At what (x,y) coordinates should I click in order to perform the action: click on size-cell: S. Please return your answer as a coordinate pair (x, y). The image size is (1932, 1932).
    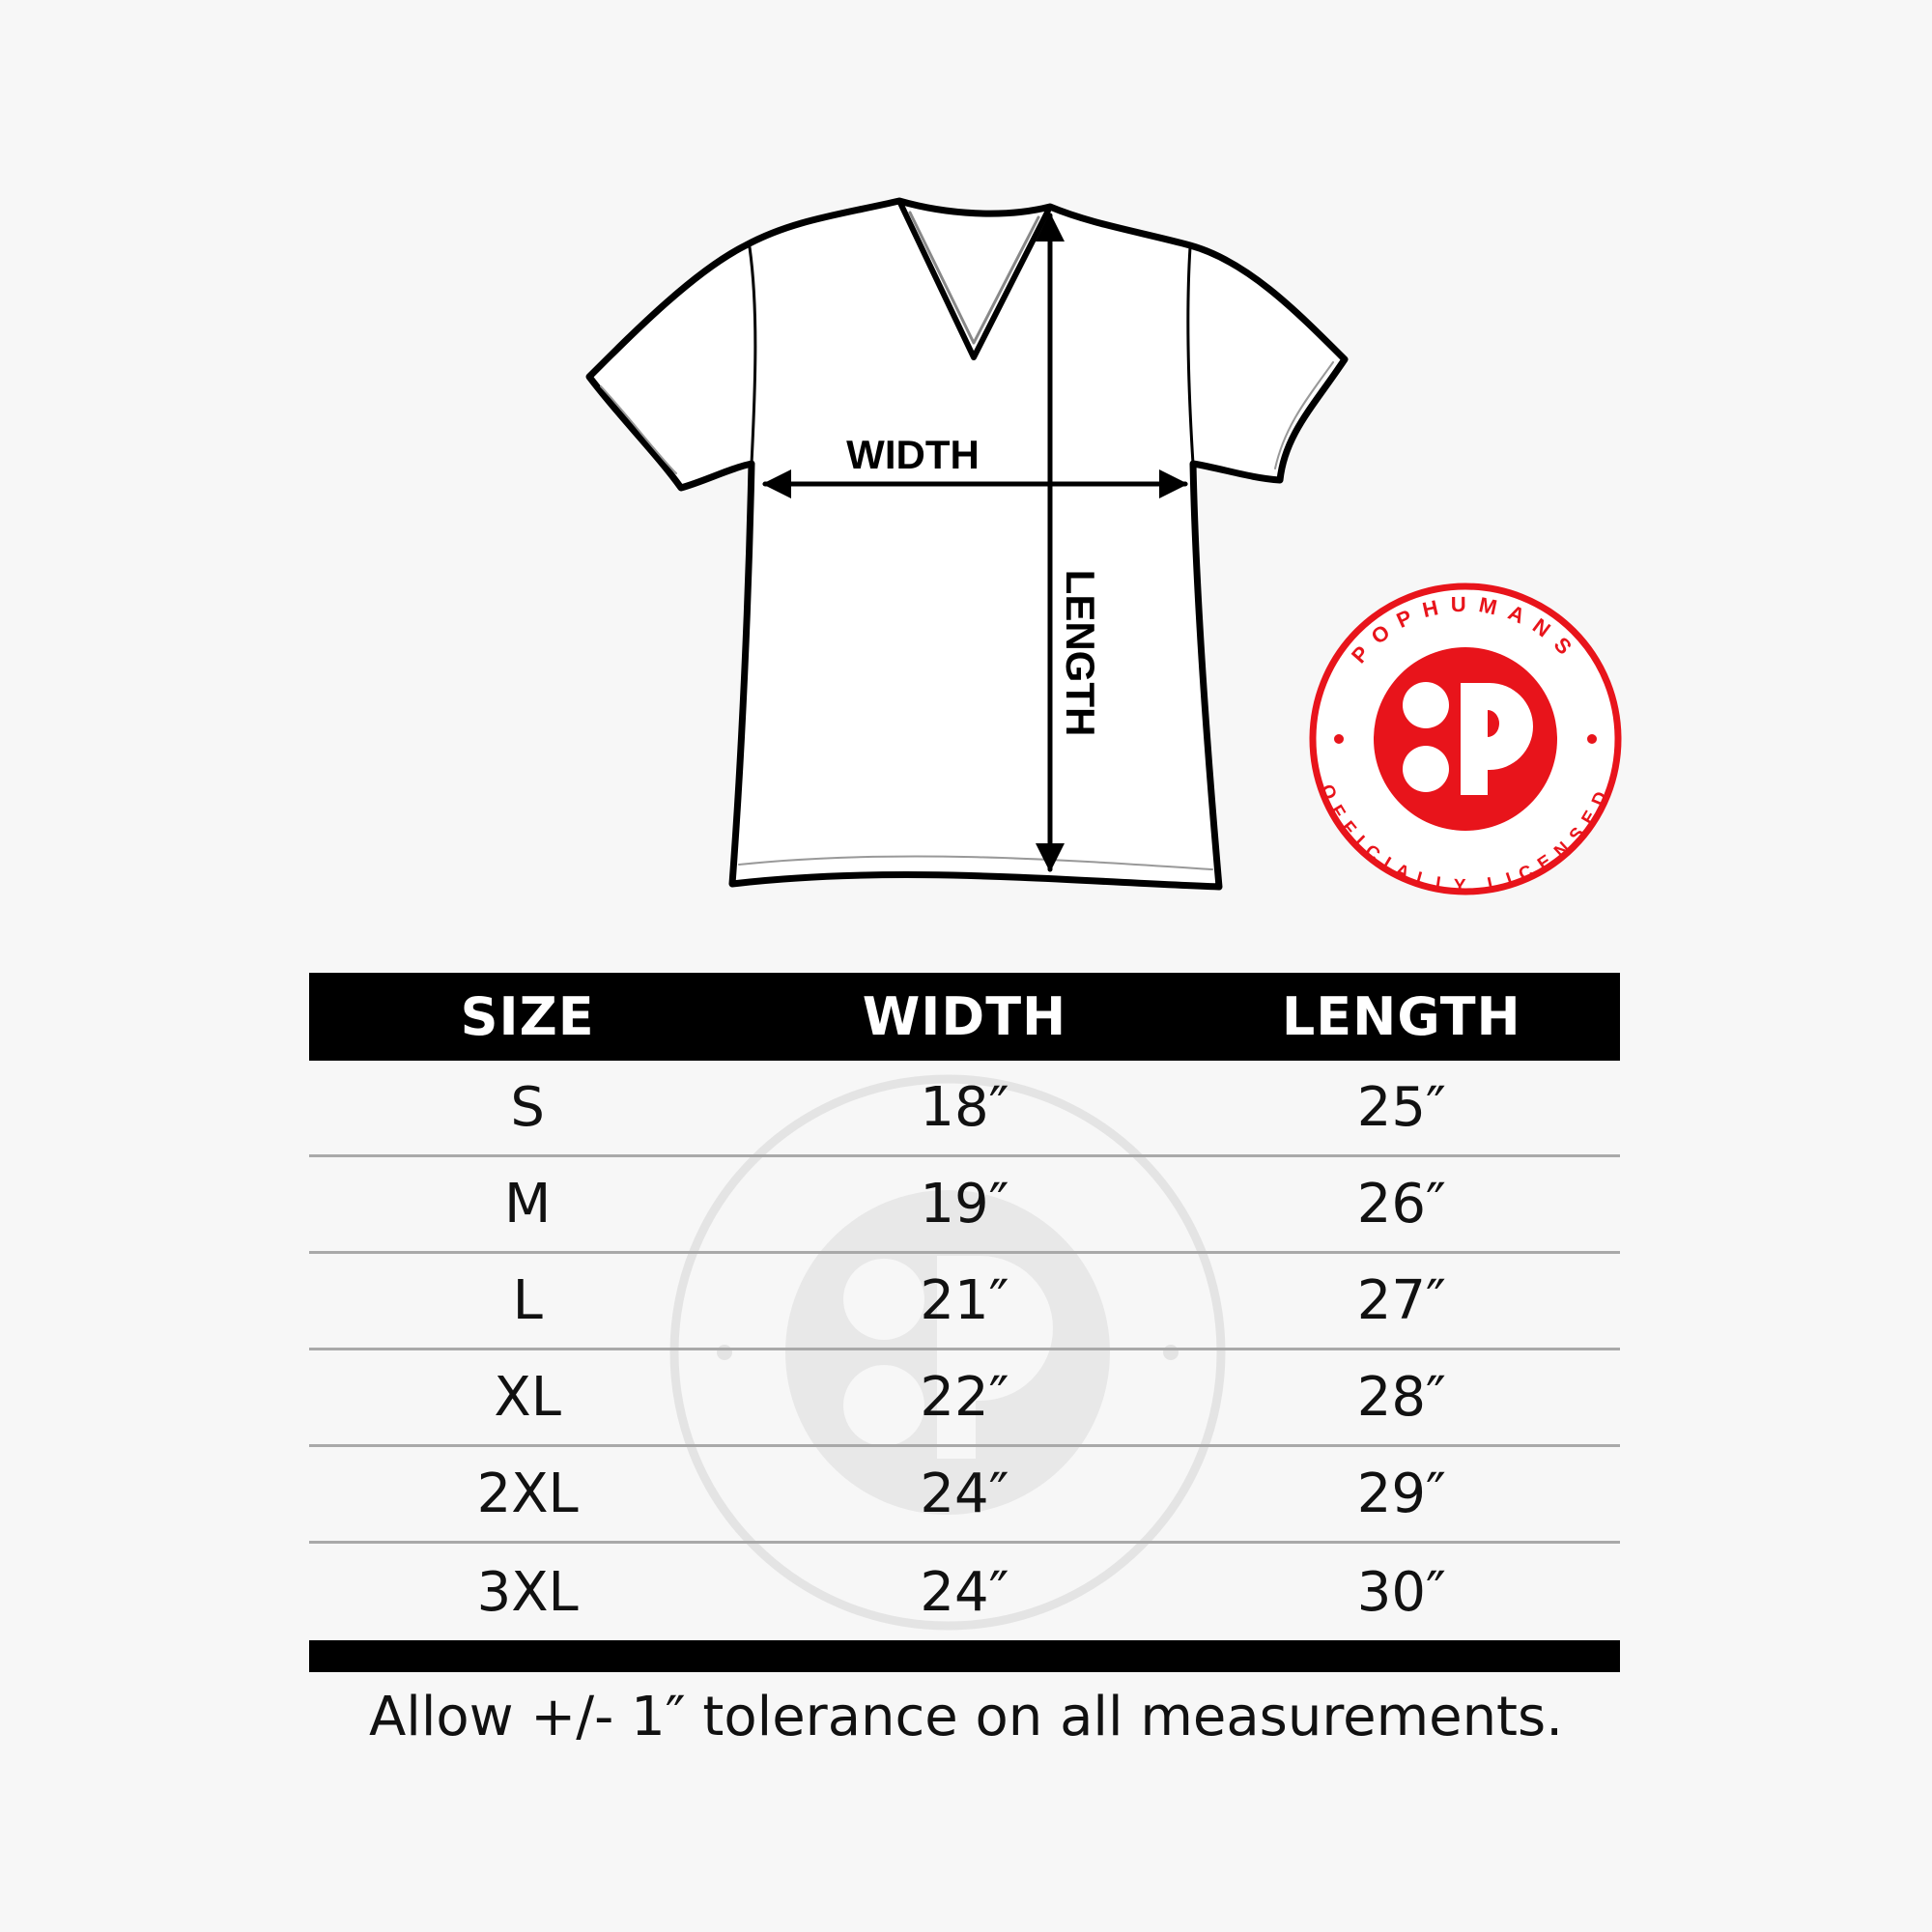
    Looking at the image, I should click on (527, 1107).